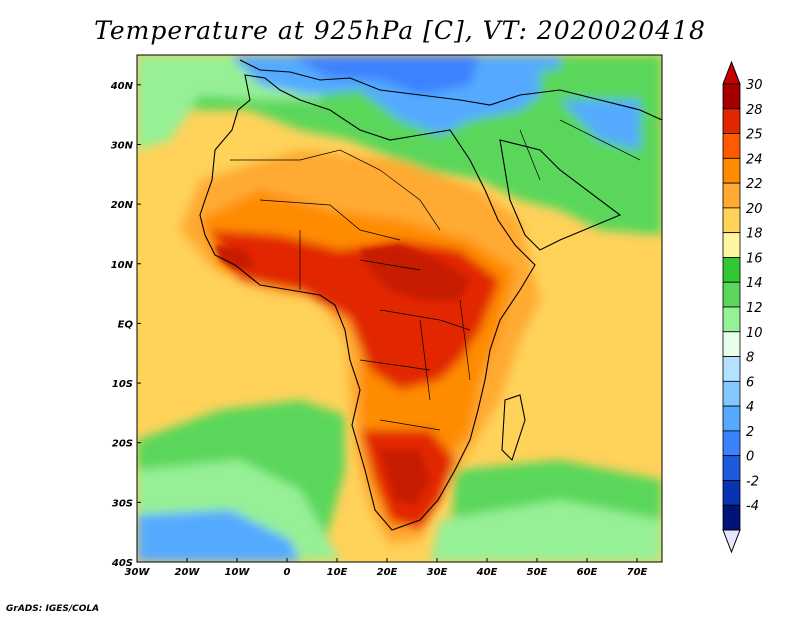 The image size is (800, 618). What do you see at coordinates (387, 572) in the screenshot?
I see `lon-tick-label: 20E` at bounding box center [387, 572].